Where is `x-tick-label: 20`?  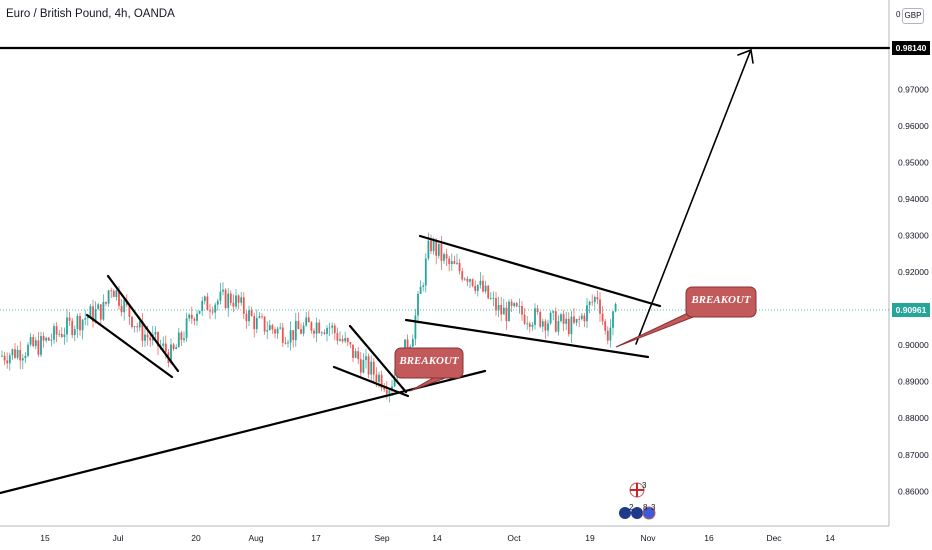
x-tick-label: 20 is located at coordinates (196, 538).